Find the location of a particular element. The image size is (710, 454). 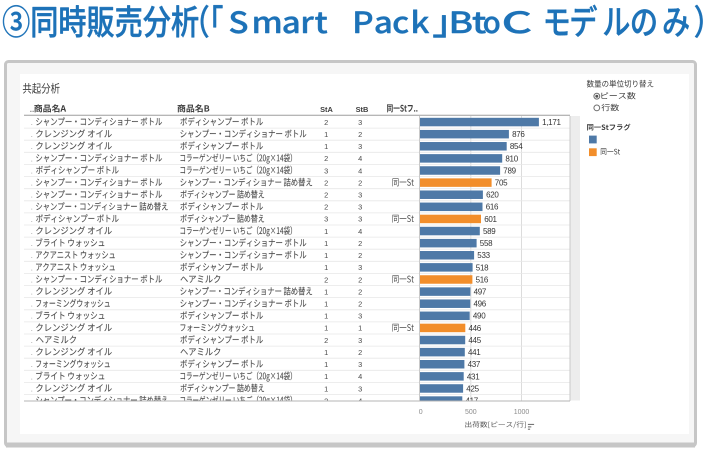

svg-text: 500 is located at coordinates (471, 412).